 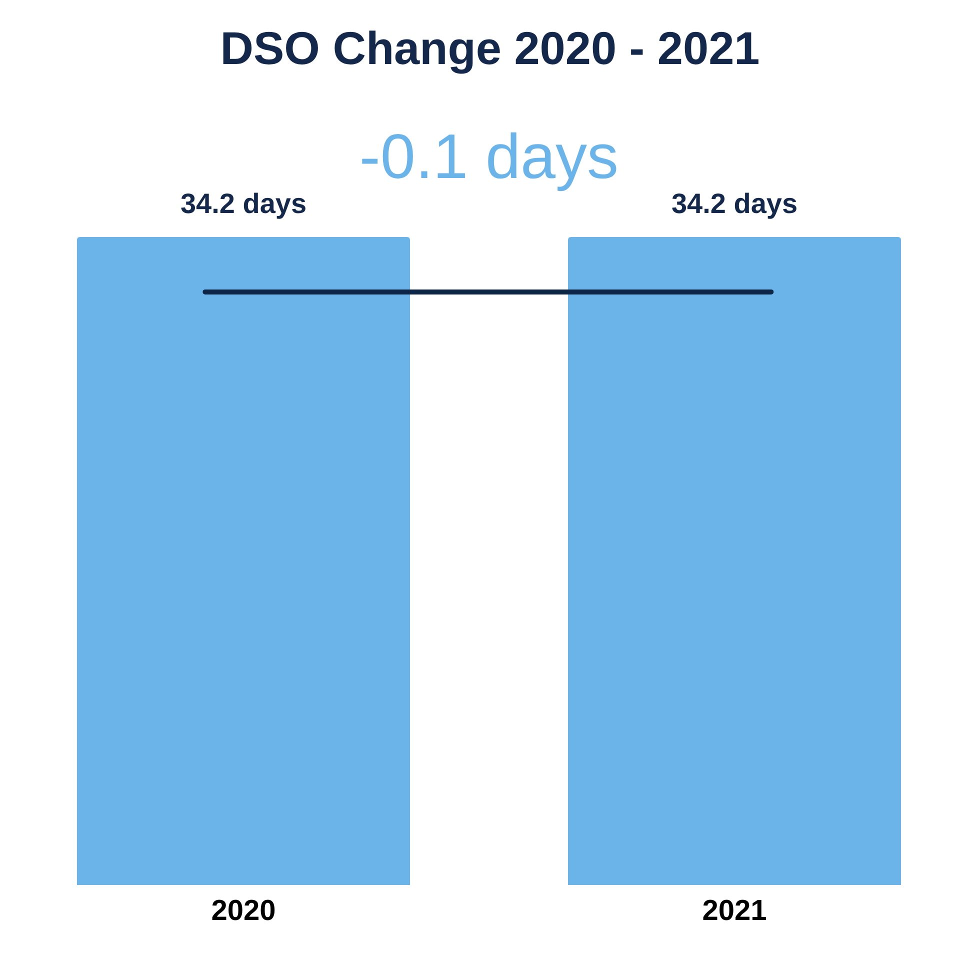 What do you see at coordinates (243, 911) in the screenshot?
I see `x-tick-label: 2020` at bounding box center [243, 911].